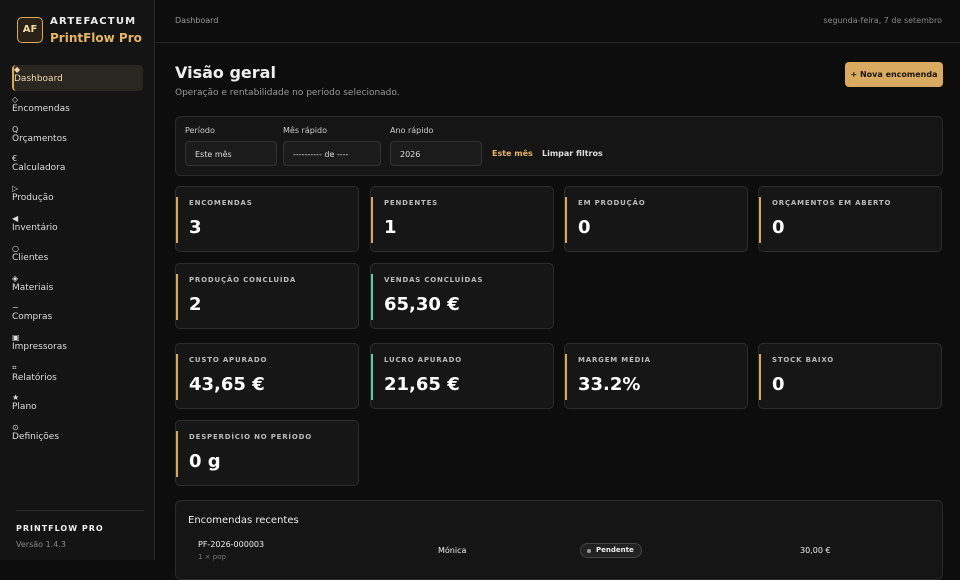  Describe the element at coordinates (77, 138) in the screenshot. I see `nav-item: Q Orçamentos` at that location.